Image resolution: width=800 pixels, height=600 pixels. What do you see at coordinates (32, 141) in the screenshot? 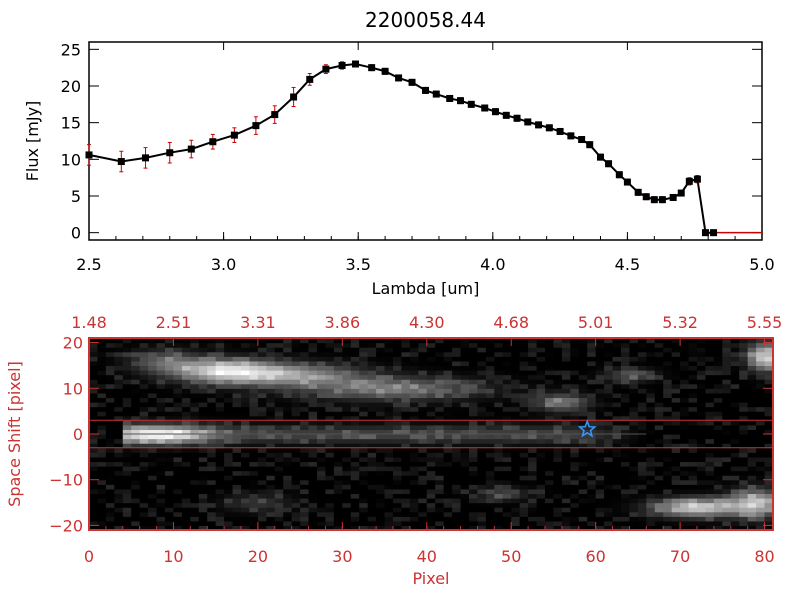
I see `y-axis-title: Flux [mJy]` at bounding box center [32, 141].